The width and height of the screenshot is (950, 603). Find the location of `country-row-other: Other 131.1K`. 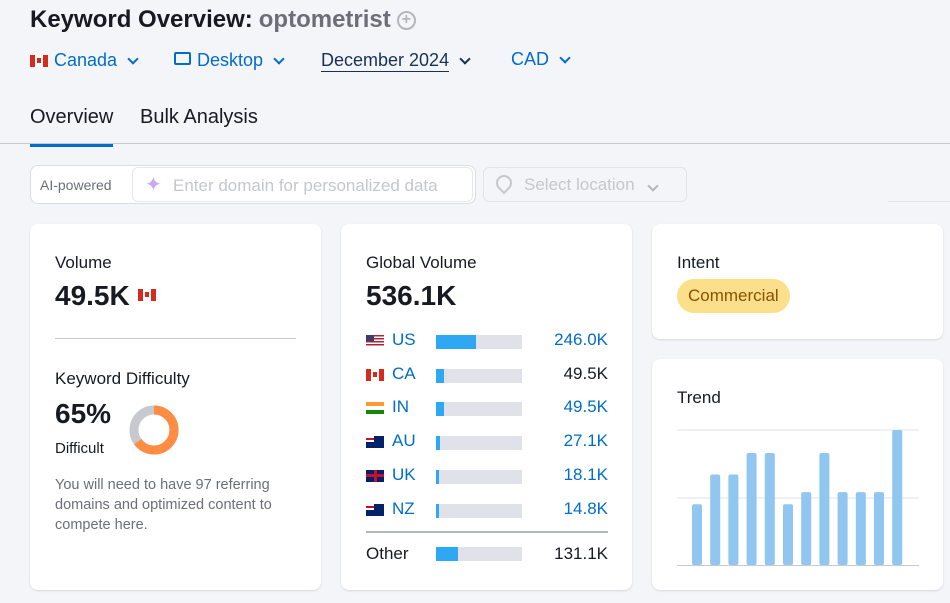

country-row-other: Other 131.1K is located at coordinates (487, 553).